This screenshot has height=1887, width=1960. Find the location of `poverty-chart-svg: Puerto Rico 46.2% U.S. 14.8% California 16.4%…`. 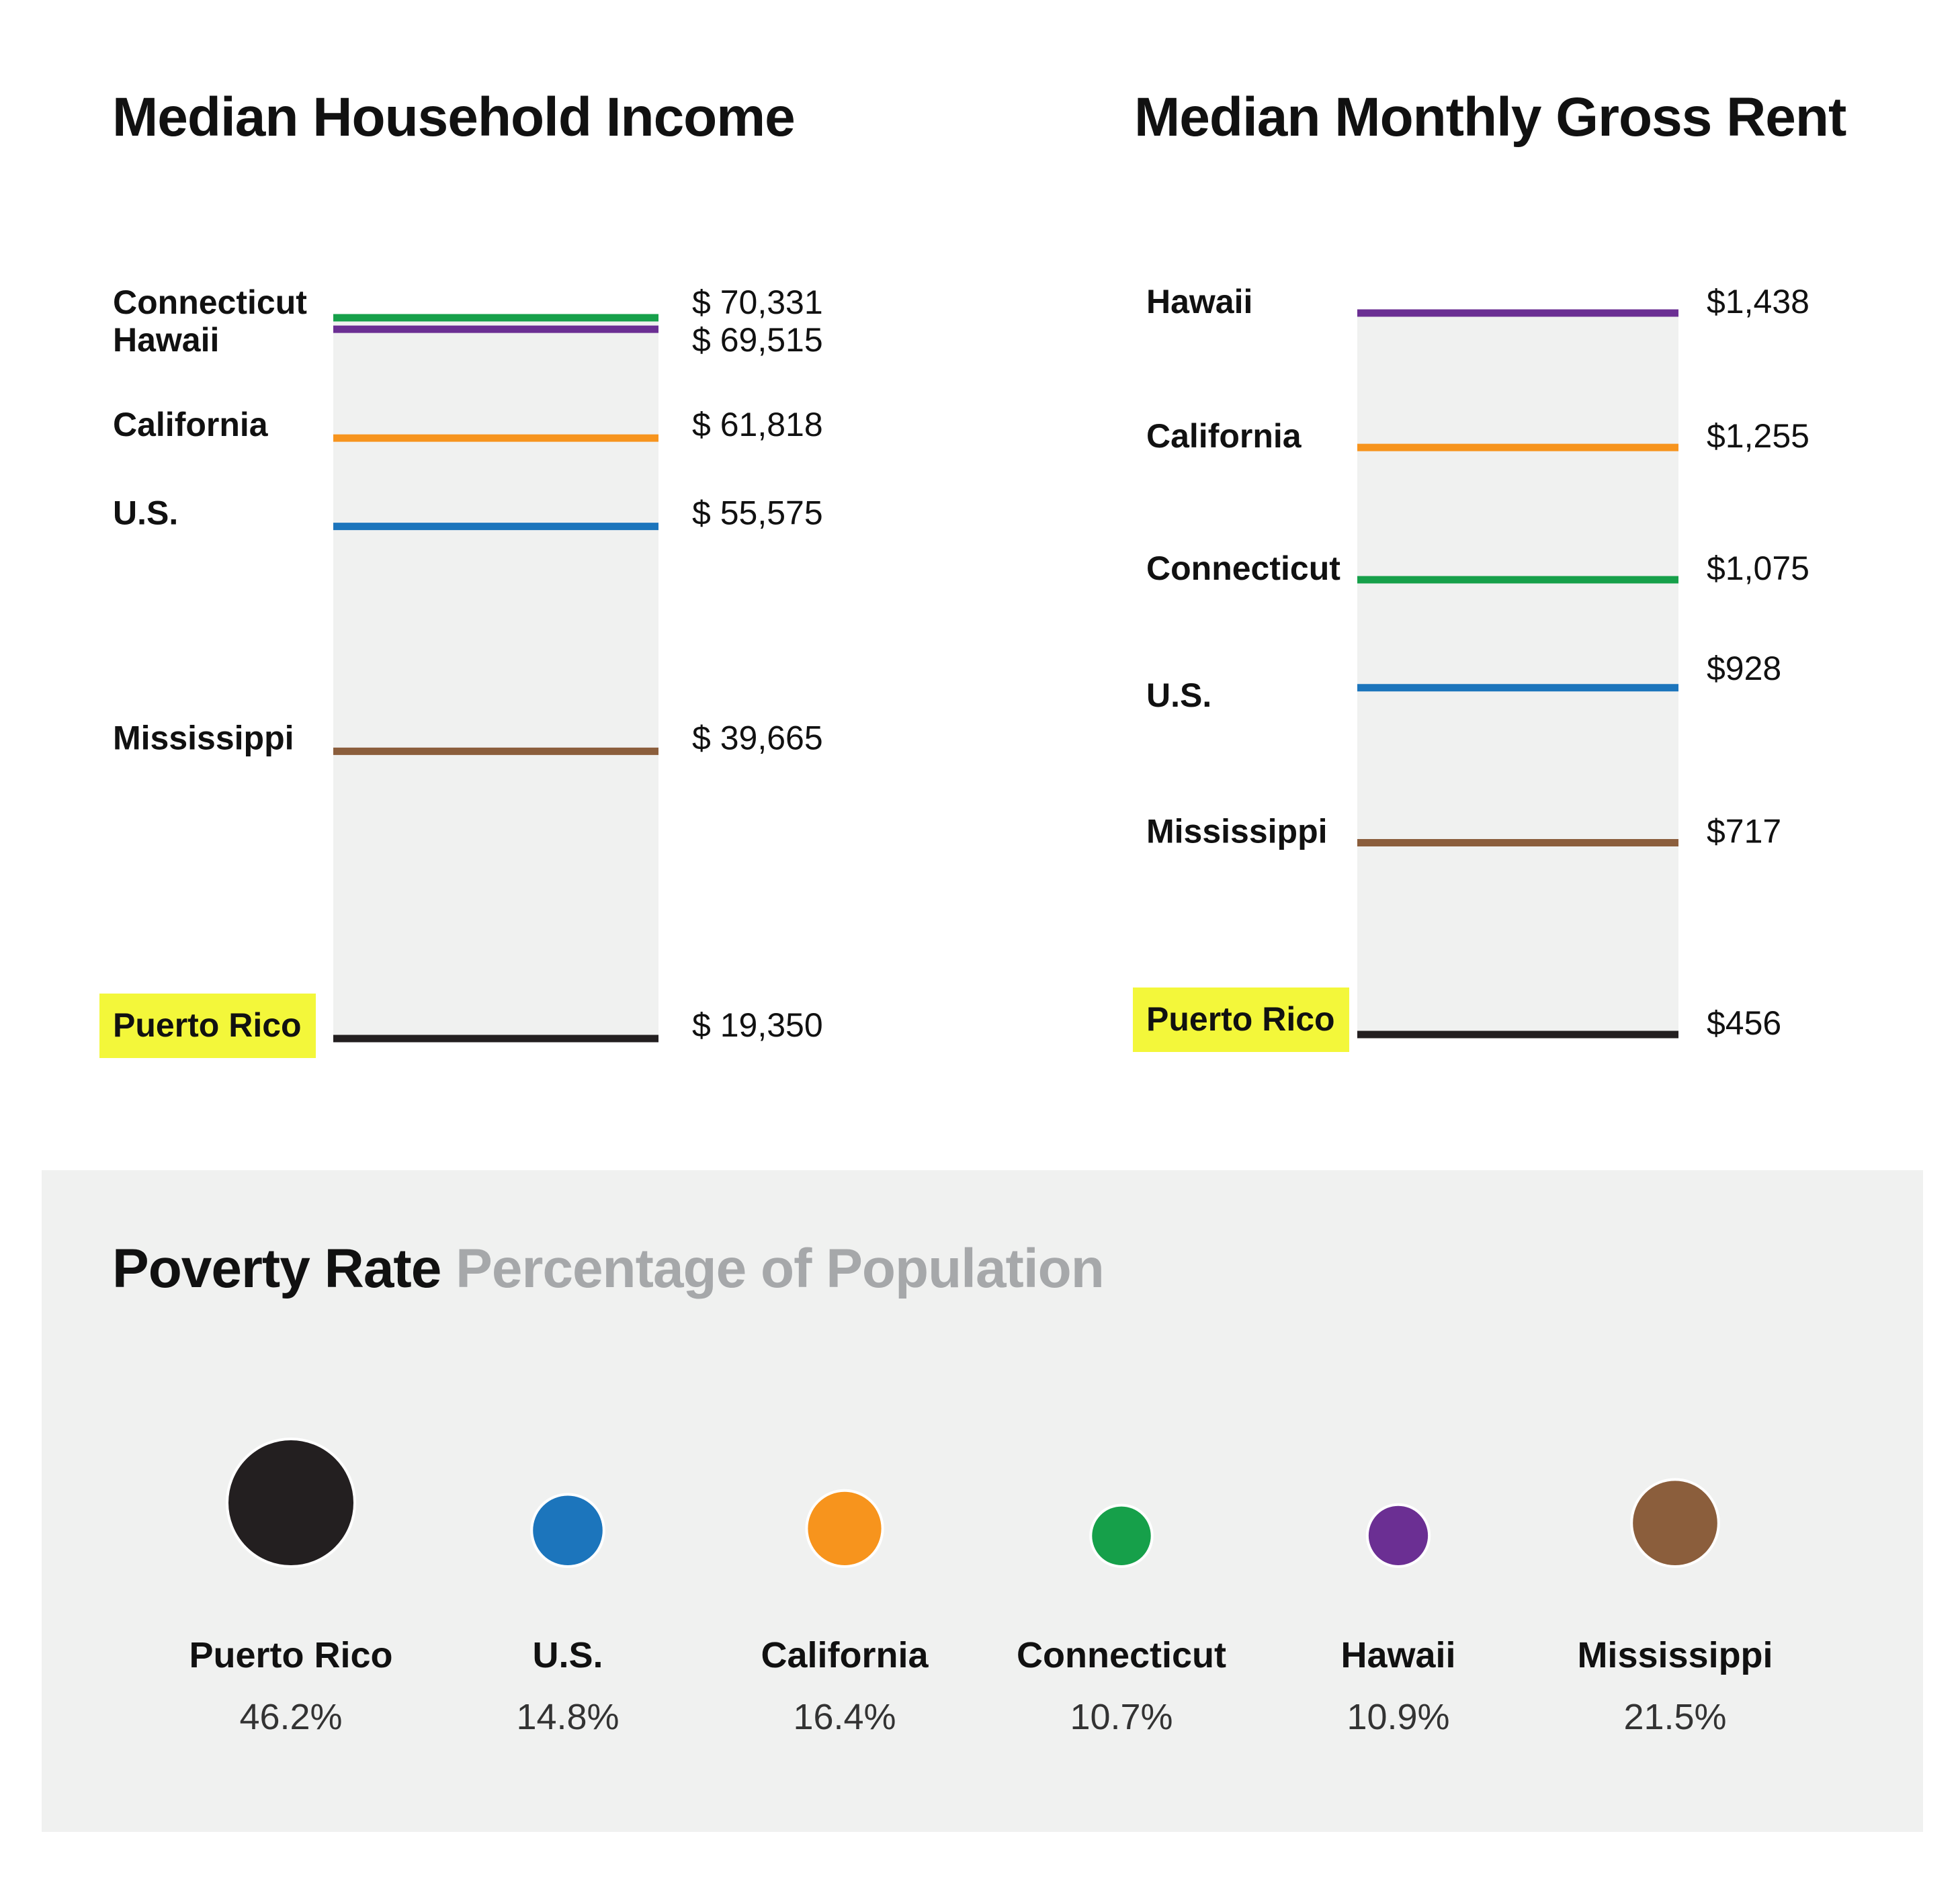

poverty-chart-svg: Puerto Rico 46.2% U.S. 14.8% California 16.4%… is located at coordinates (981, 1587).